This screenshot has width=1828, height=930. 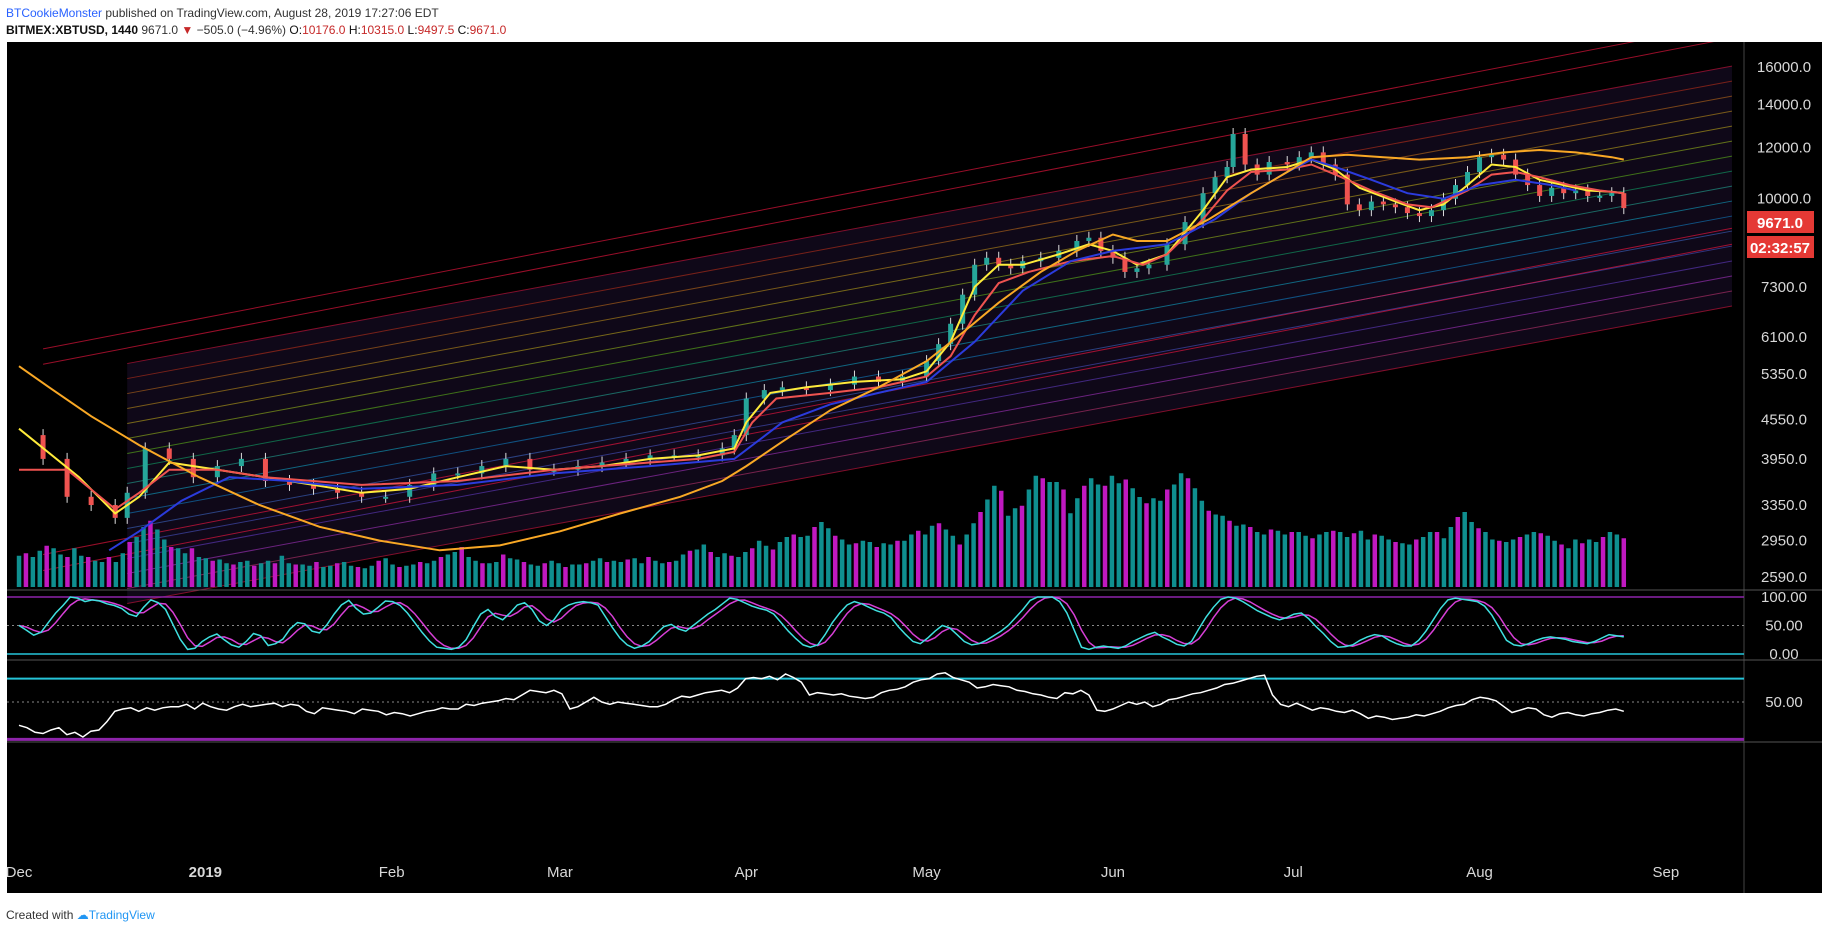 I want to click on author-link: BTCookieMonster, so click(x=54, y=13).